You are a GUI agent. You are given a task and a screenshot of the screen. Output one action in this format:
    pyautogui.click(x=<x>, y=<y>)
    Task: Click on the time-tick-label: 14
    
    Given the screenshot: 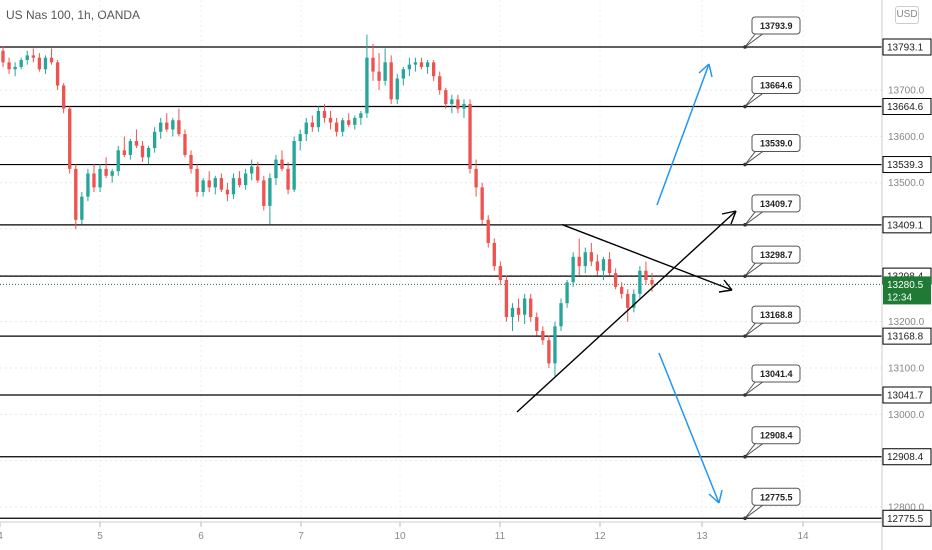 What is the action you would take?
    pyautogui.click(x=803, y=536)
    